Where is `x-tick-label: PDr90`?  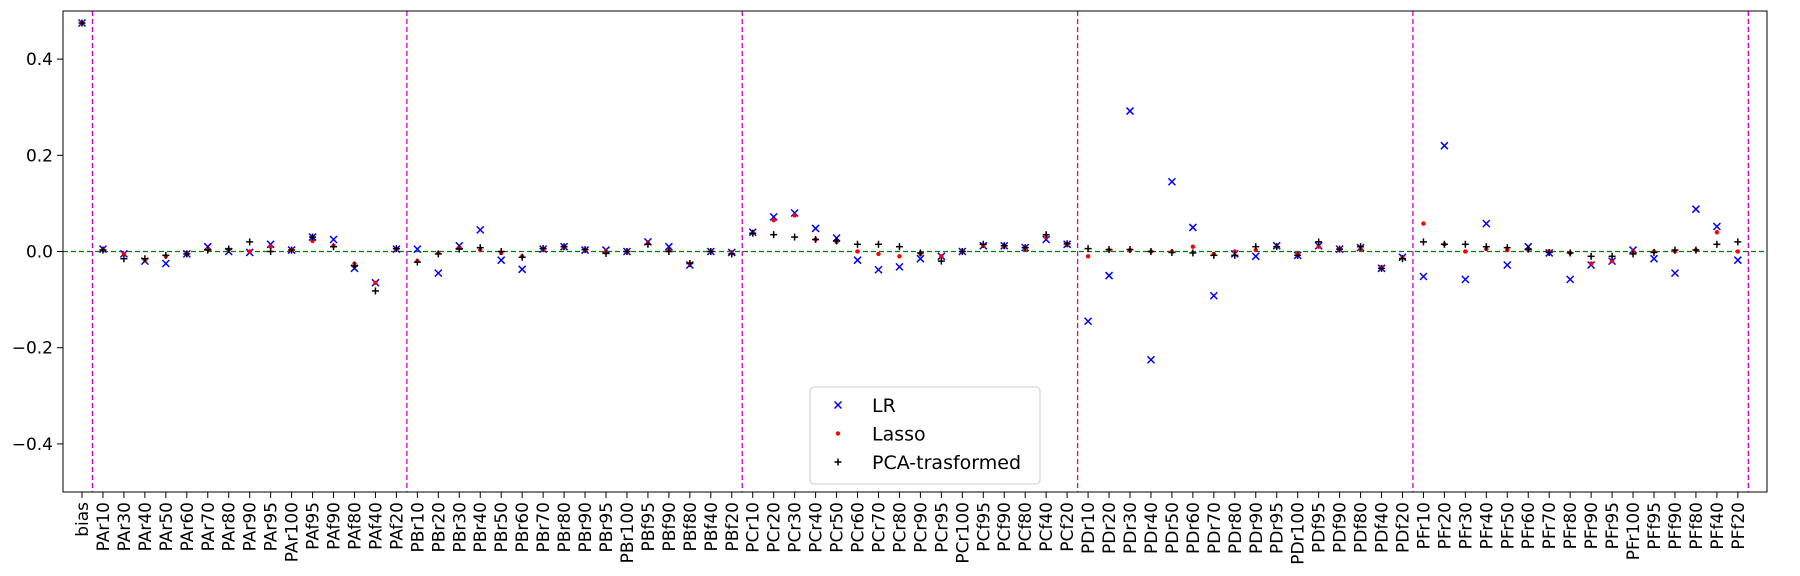
x-tick-label: PDr90 is located at coordinates (1257, 528).